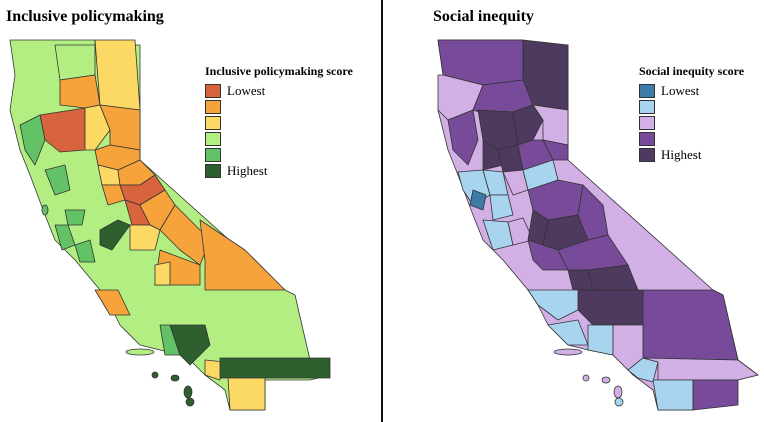  I want to click on left-legend-title: Inclusive policymaking score, so click(279, 71).